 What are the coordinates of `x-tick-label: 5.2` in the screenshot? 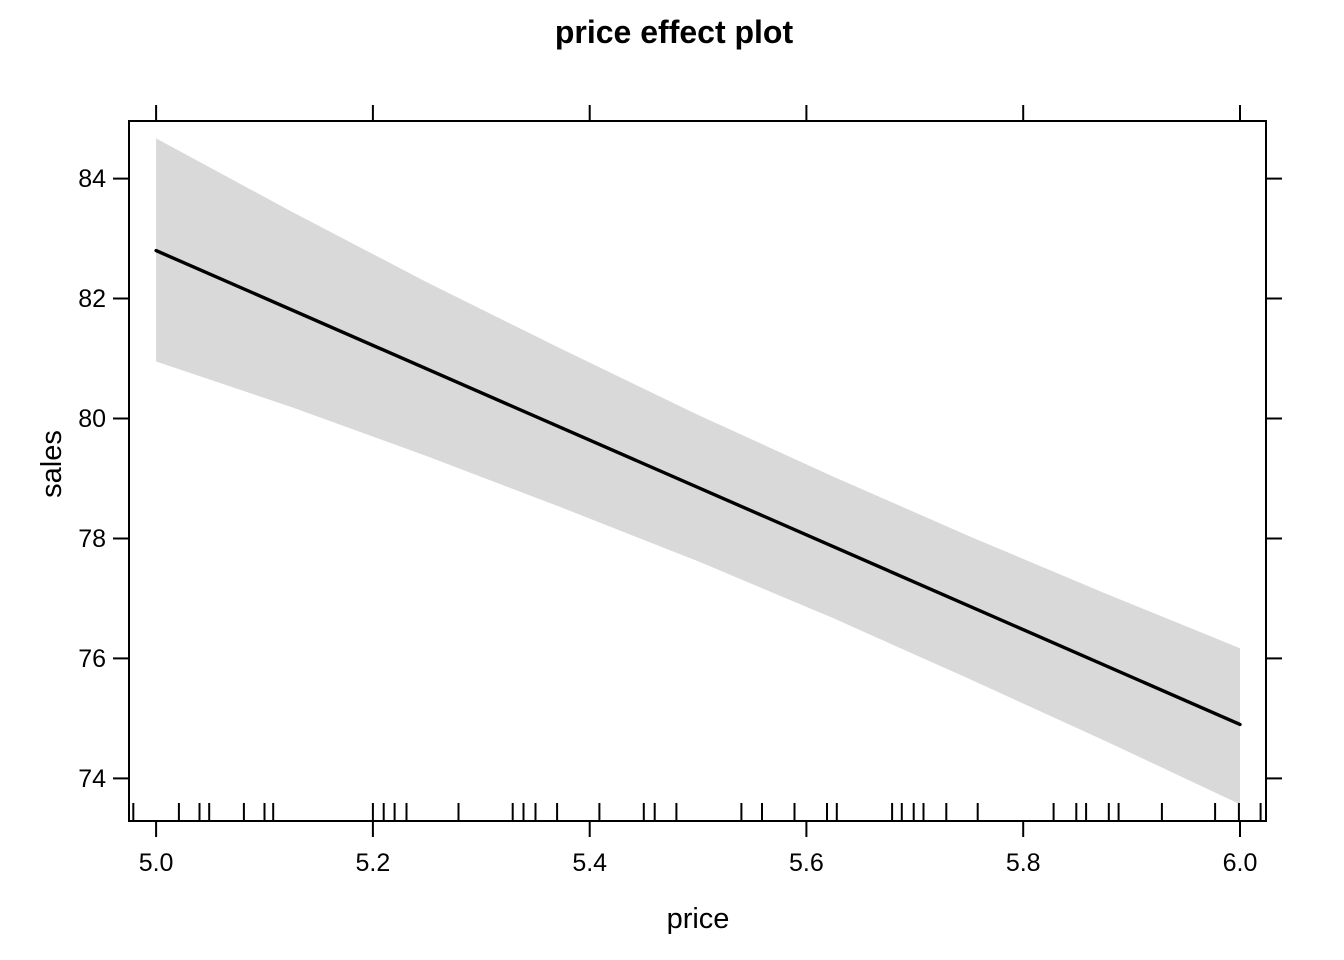 It's located at (373, 863).